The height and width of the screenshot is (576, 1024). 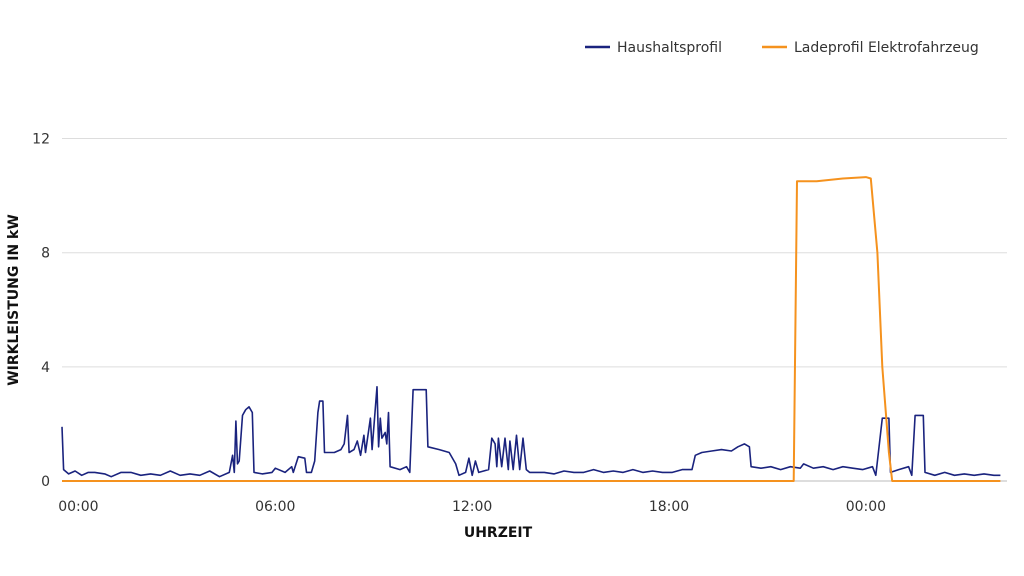 What do you see at coordinates (41, 311) in the screenshot?
I see `y-tick-labels: 0 4 8 12` at bounding box center [41, 311].